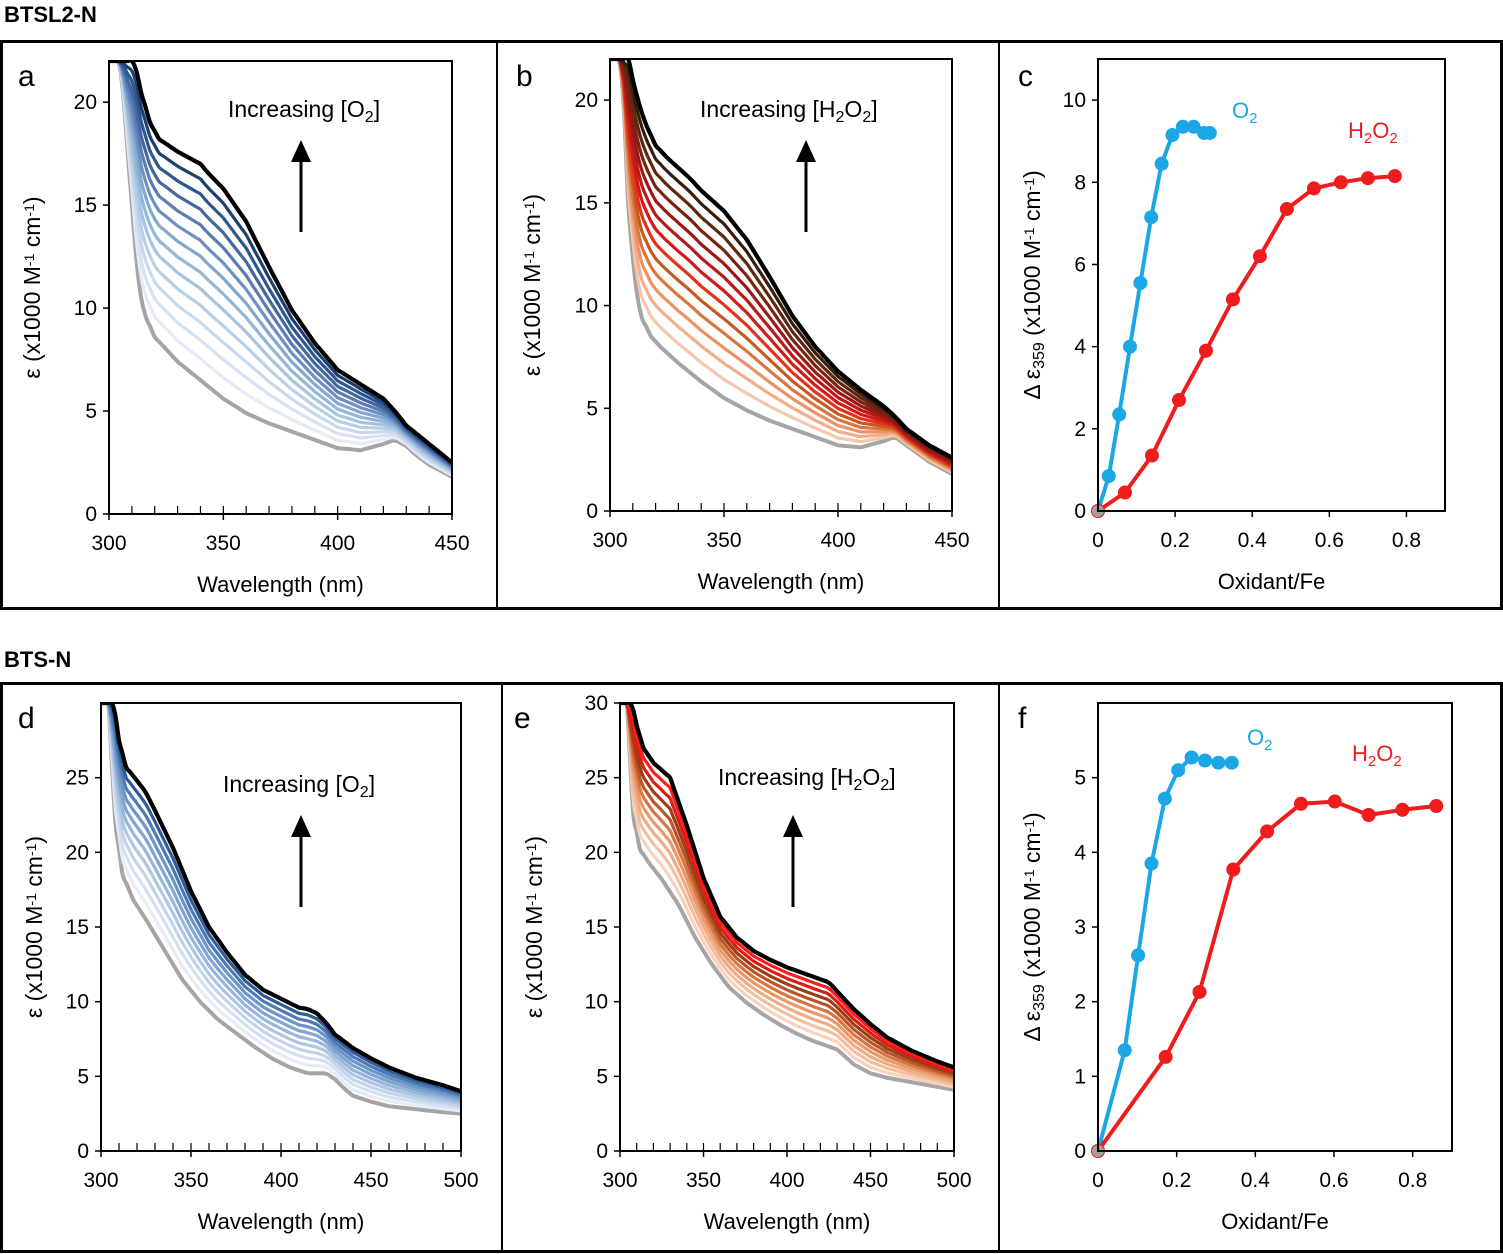 This screenshot has width=1503, height=1254. Describe the element at coordinates (1032, 291) in the screenshot. I see `ylabel-part: (x1000 M` at that location.